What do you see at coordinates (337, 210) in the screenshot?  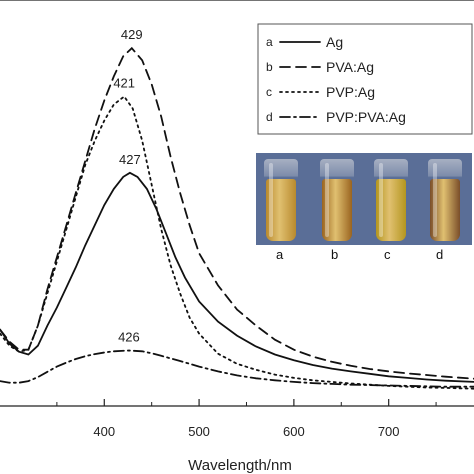 I see `vial-b-liquid` at bounding box center [337, 210].